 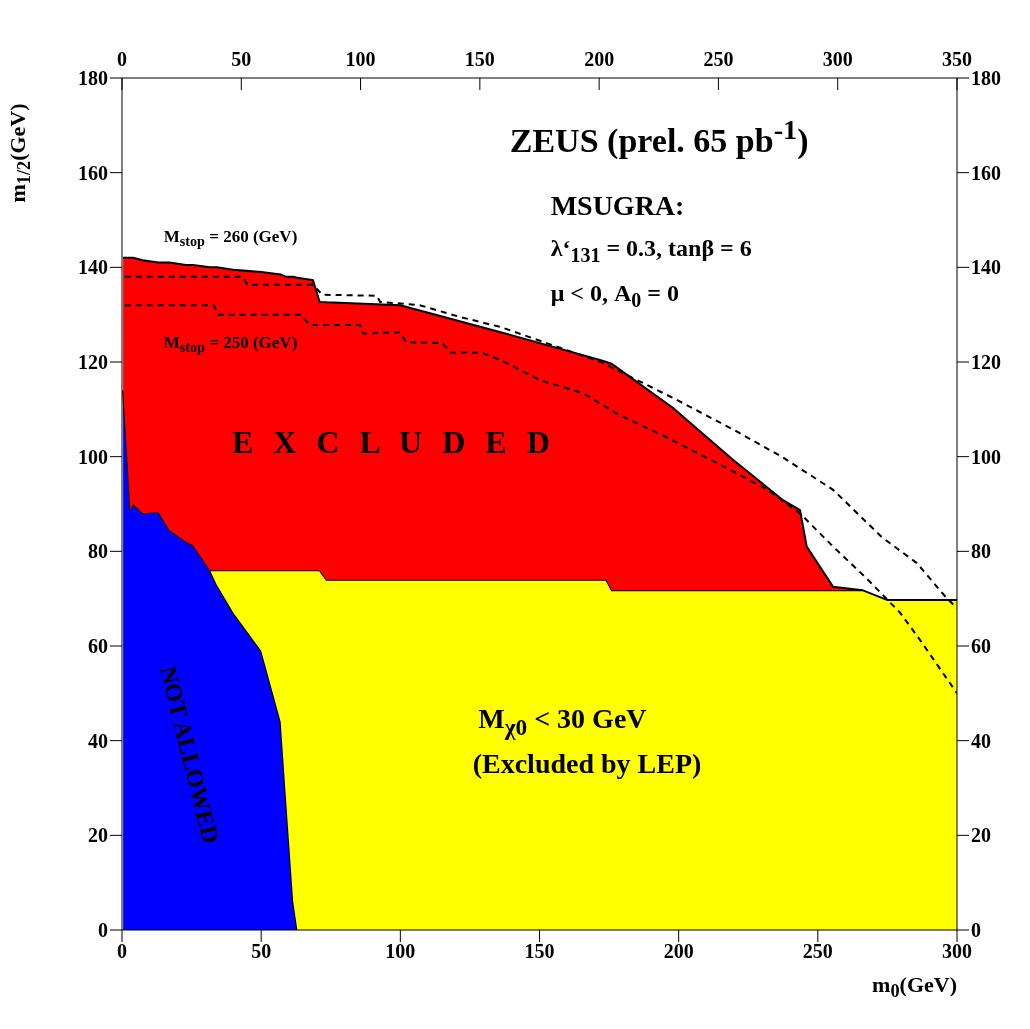 I want to click on x2-tick-label: 350, so click(x=957, y=59).